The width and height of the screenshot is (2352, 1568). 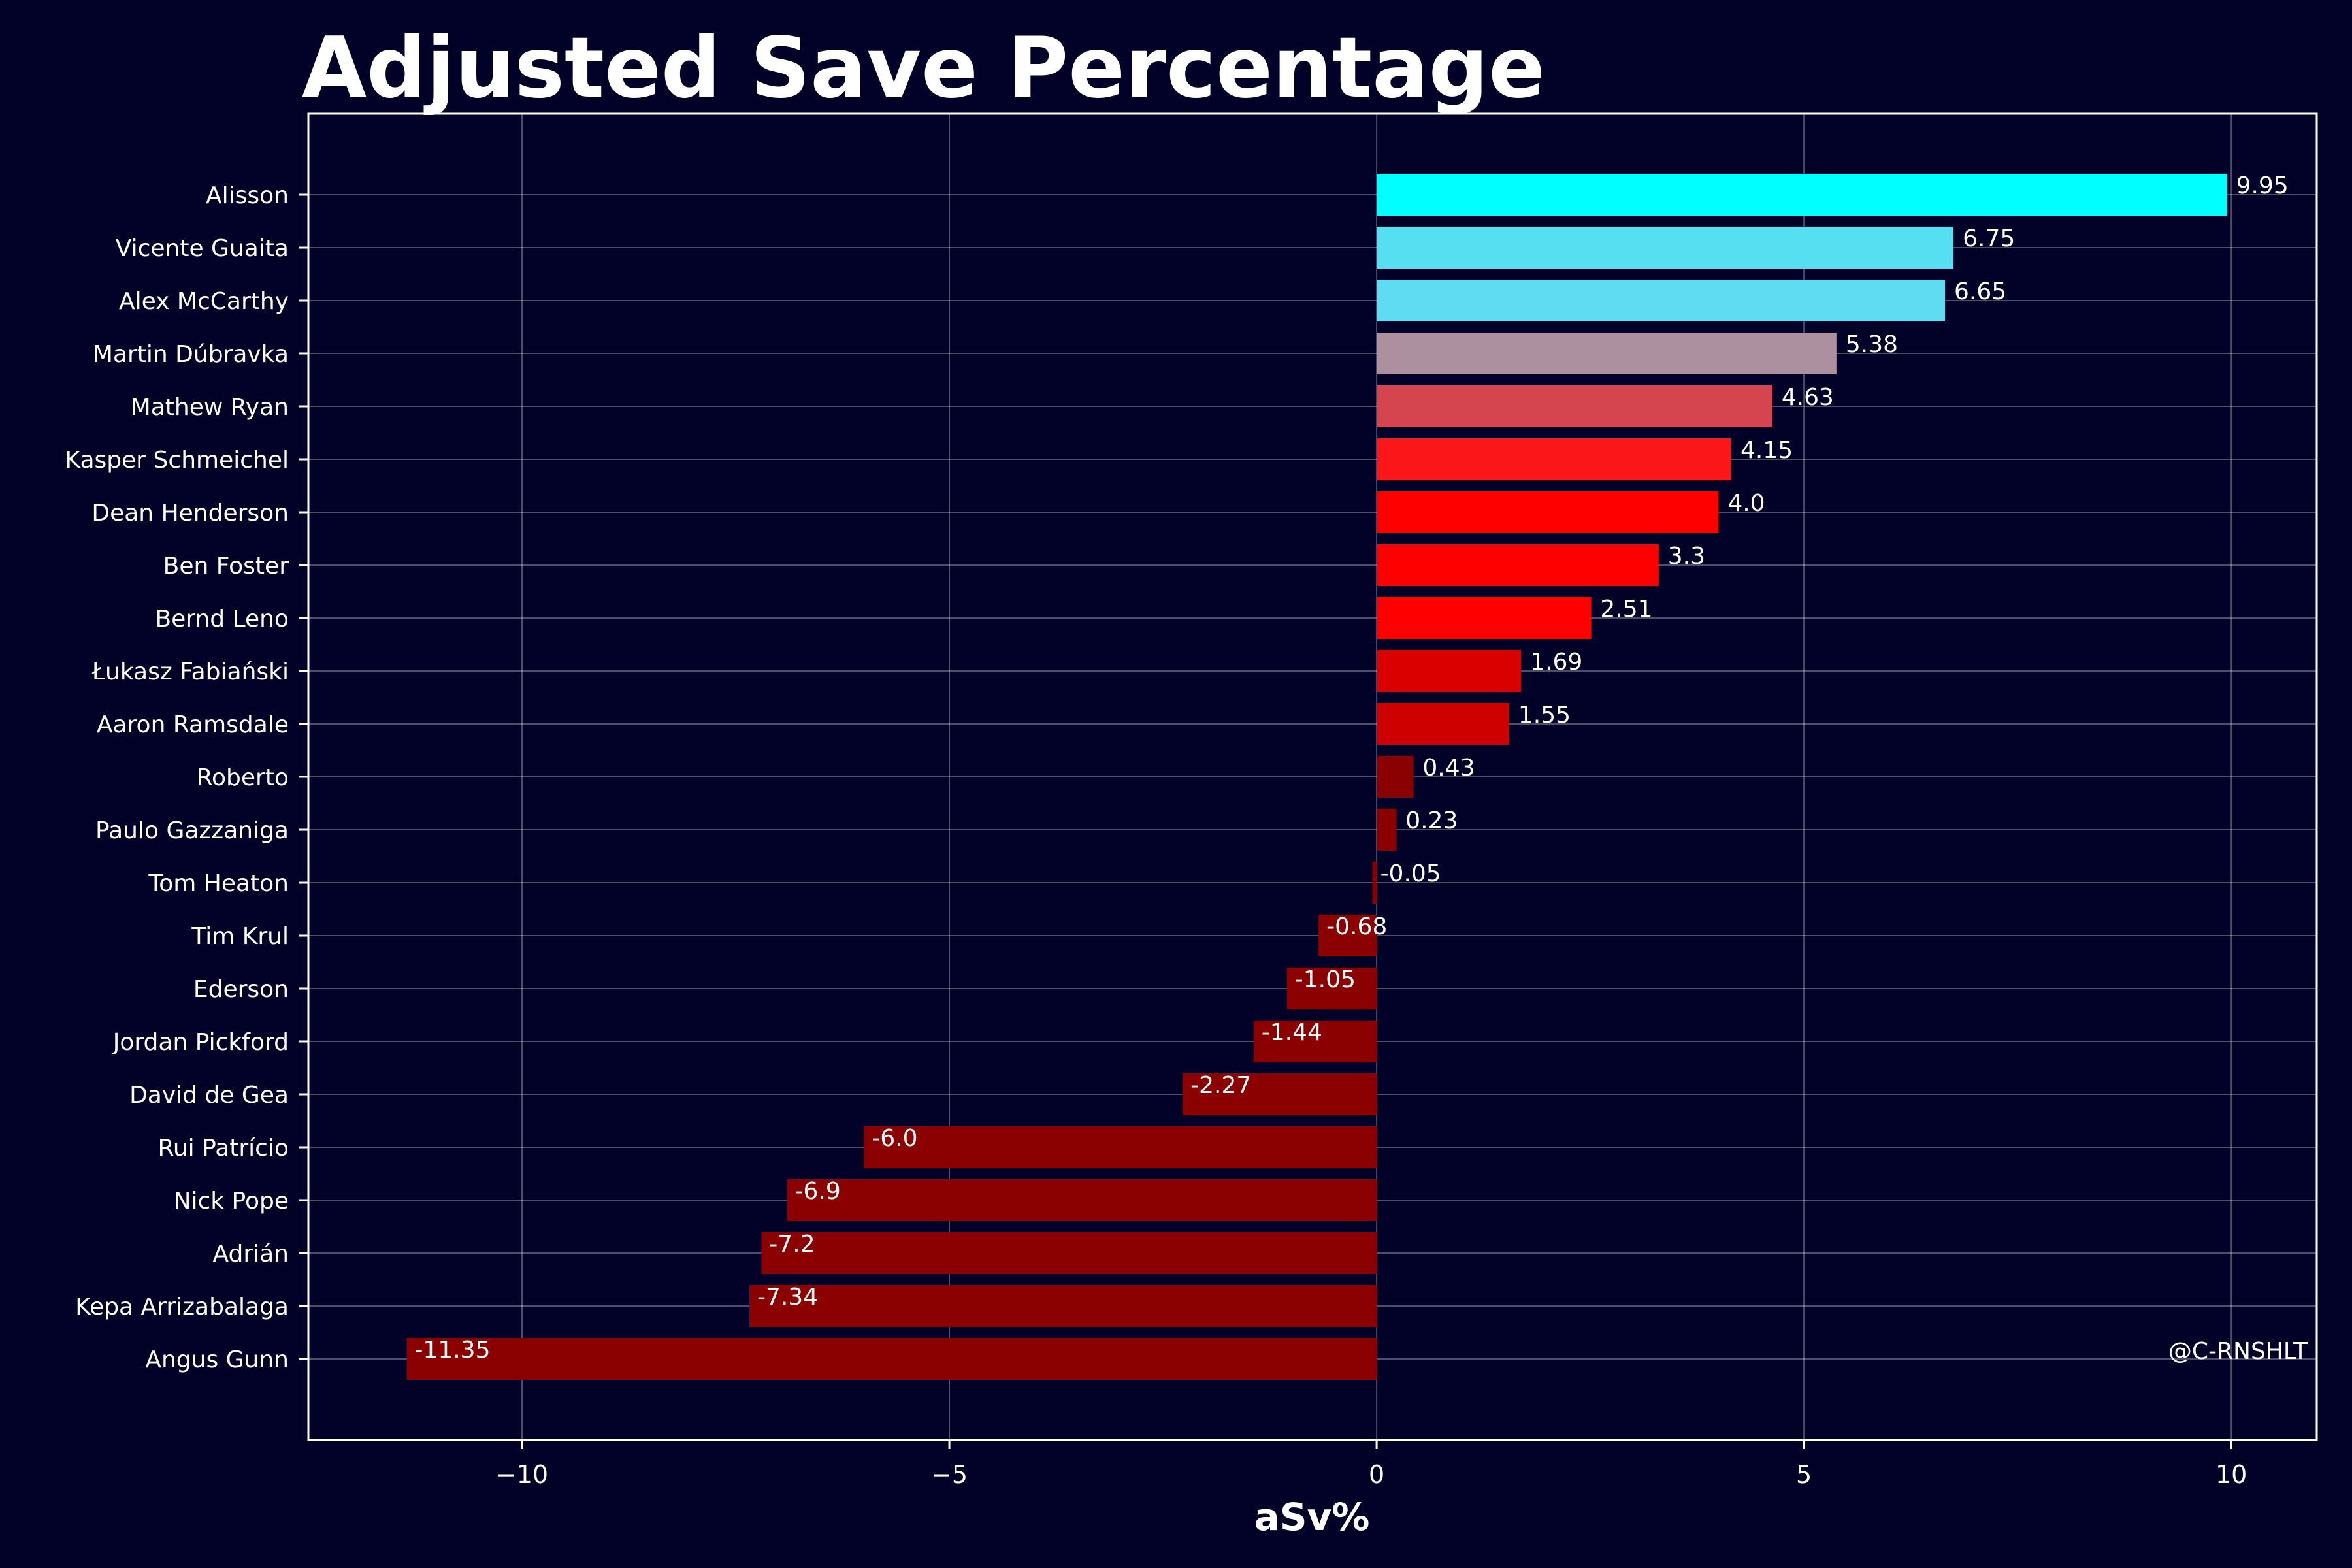 What do you see at coordinates (200, 1042) in the screenshot?
I see `y-tick-label: Jordan Pickford` at bounding box center [200, 1042].